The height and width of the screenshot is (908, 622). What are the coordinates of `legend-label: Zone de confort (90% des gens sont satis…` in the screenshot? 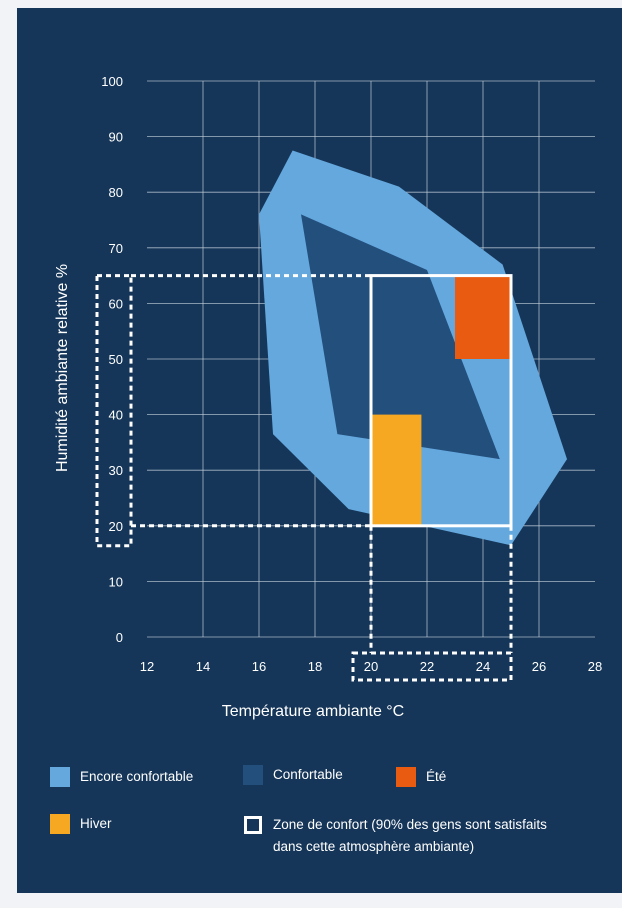 It's located at (410, 835).